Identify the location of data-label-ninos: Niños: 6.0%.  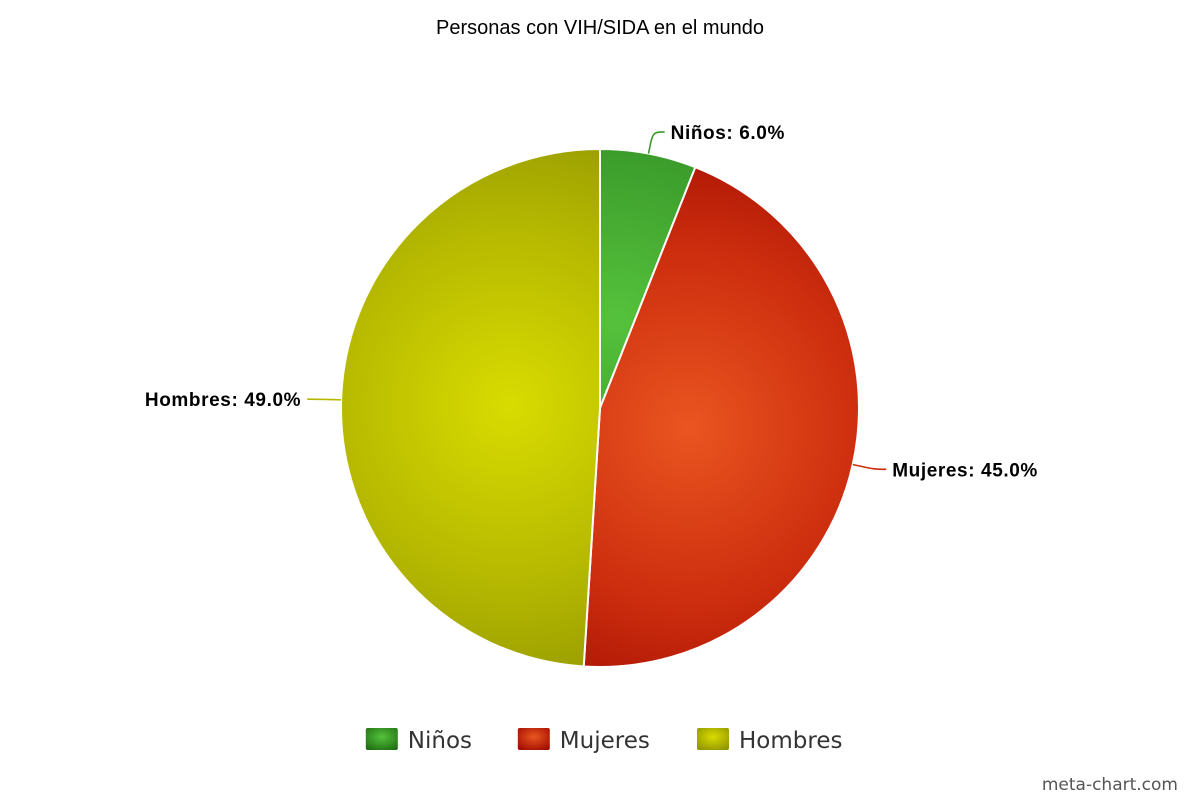
(728, 133).